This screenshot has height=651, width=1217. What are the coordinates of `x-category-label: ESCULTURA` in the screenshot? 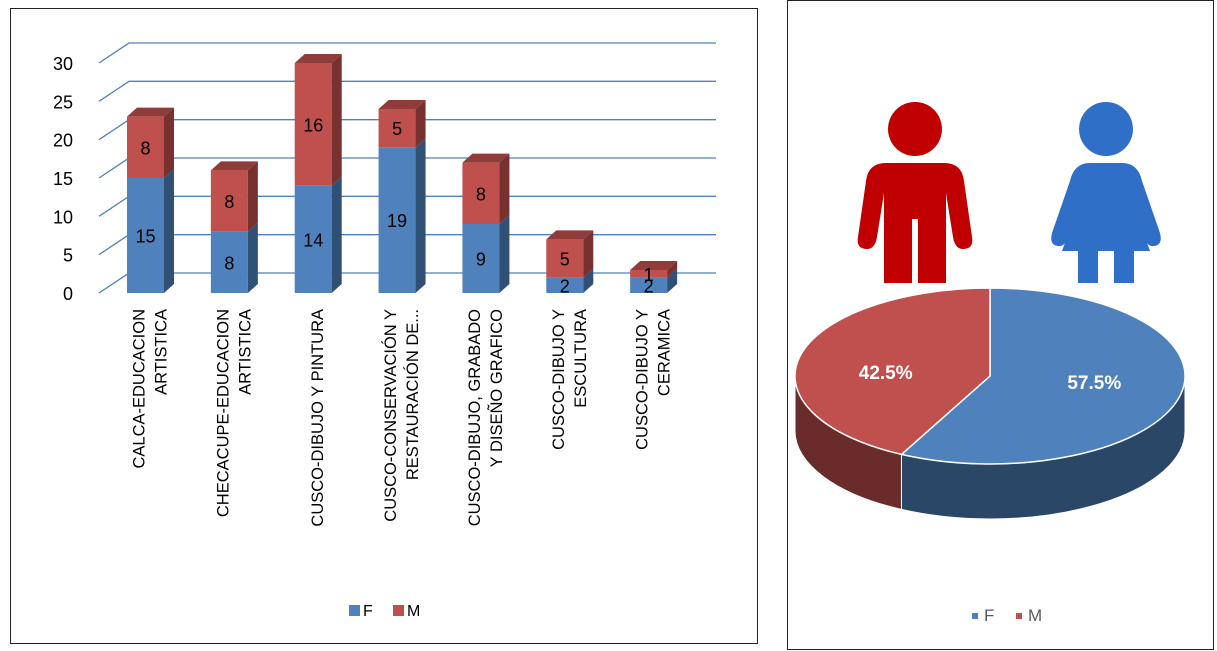 It's located at (581, 358).